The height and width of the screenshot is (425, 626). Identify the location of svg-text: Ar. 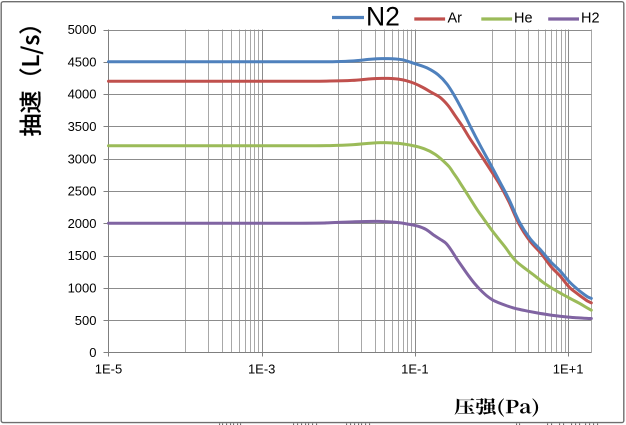
(455, 19).